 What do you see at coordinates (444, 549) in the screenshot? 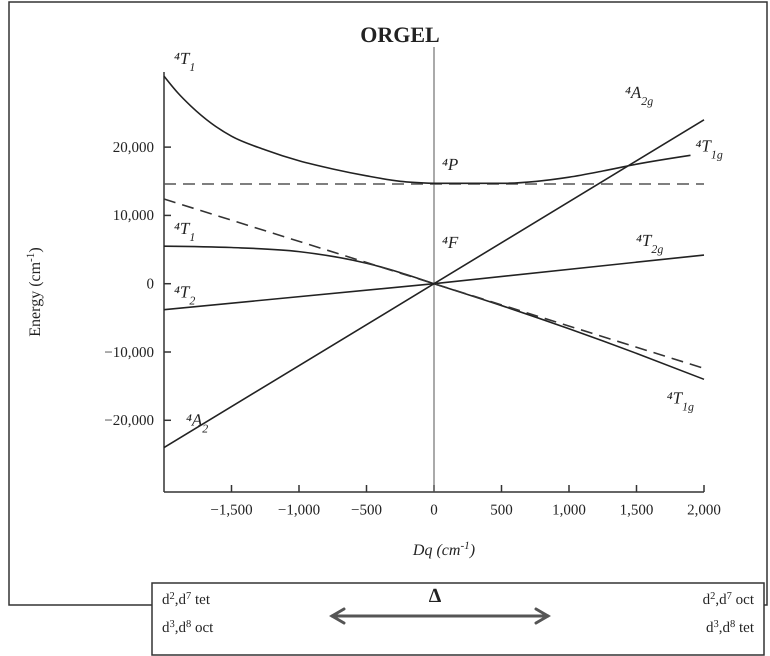
I see `x-axis-title: Dq (cm$^{-1}$)` at bounding box center [444, 549].